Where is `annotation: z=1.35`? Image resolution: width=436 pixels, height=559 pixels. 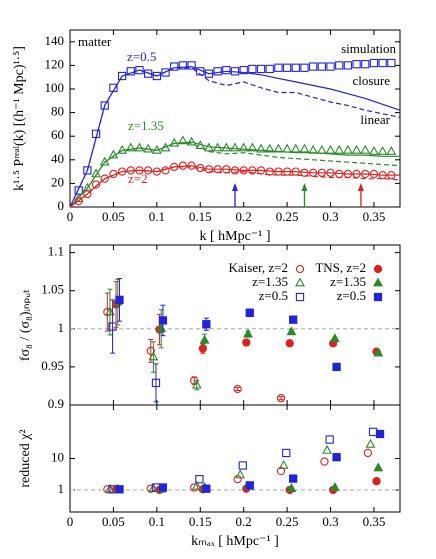
annotation: z=1.35 is located at coordinates (146, 125).